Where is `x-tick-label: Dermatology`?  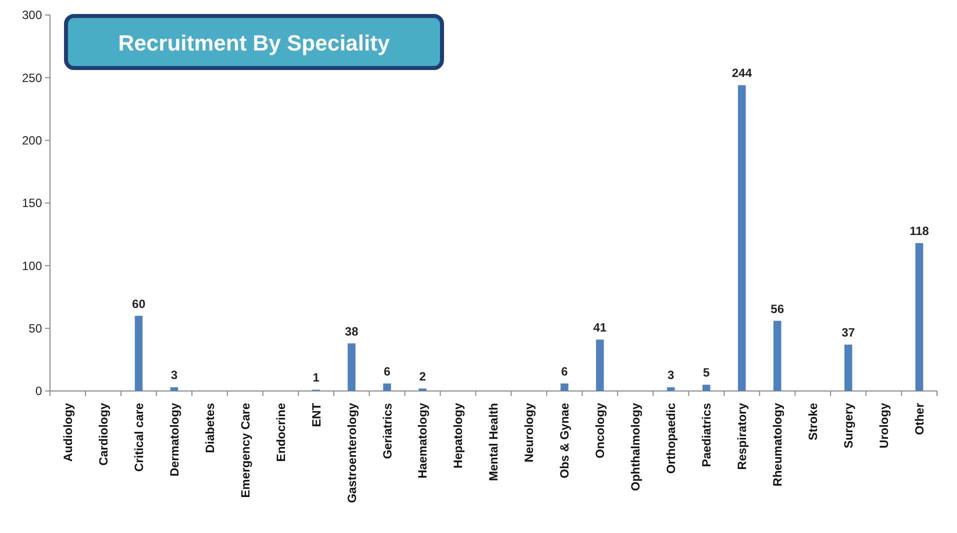 x-tick-label: Dermatology is located at coordinates (174, 439).